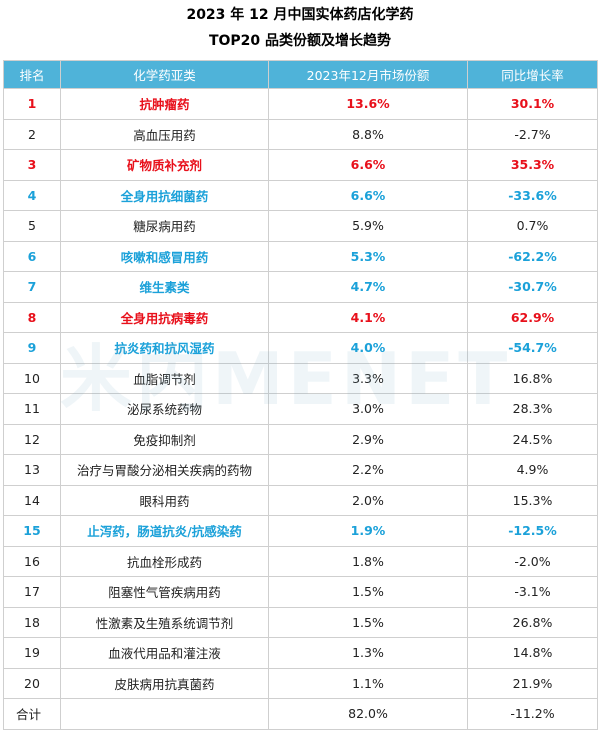 Image resolution: width=600 pixels, height=735 pixels. I want to click on table-row: 3 矿物质补充剂 6.6% 35.3%, so click(300, 165).